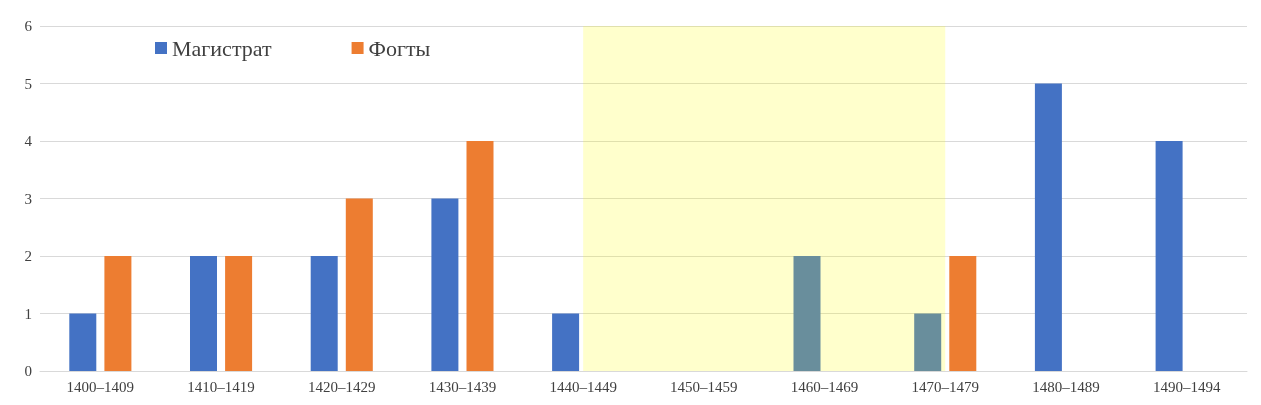  I want to click on x-tick-label: 1460–1469, so click(824, 386).